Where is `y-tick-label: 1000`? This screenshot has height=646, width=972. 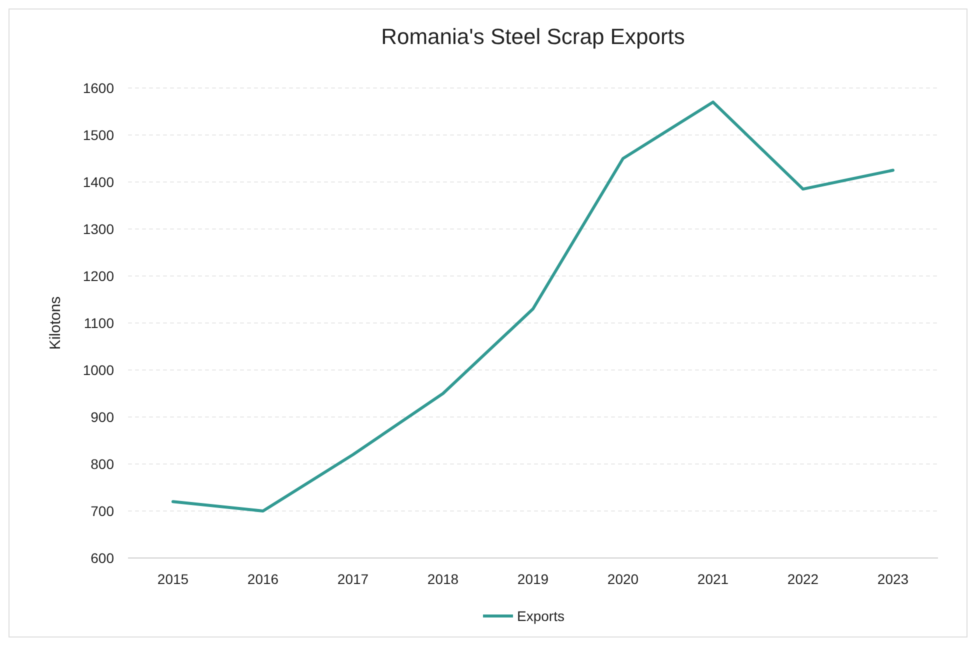
y-tick-label: 1000 is located at coordinates (98, 370).